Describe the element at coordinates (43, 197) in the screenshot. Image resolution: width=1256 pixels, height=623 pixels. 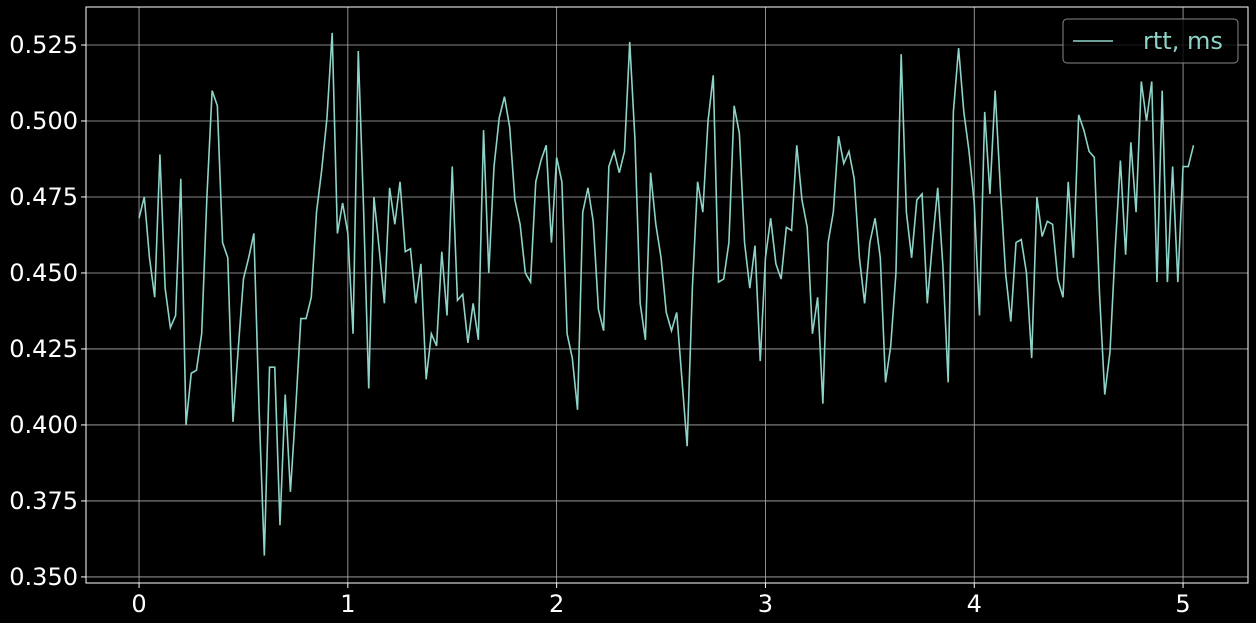
I see `y-tick-label: 0.475` at that location.